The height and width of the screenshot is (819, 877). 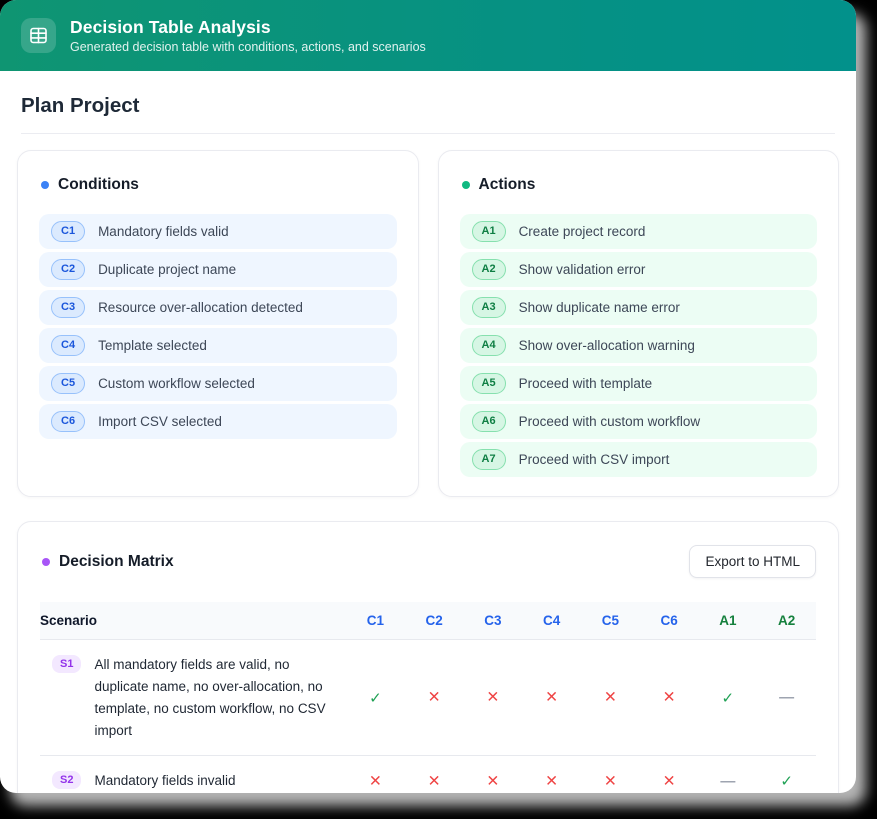 What do you see at coordinates (507, 184) in the screenshot?
I see `actions-title: Actions` at bounding box center [507, 184].